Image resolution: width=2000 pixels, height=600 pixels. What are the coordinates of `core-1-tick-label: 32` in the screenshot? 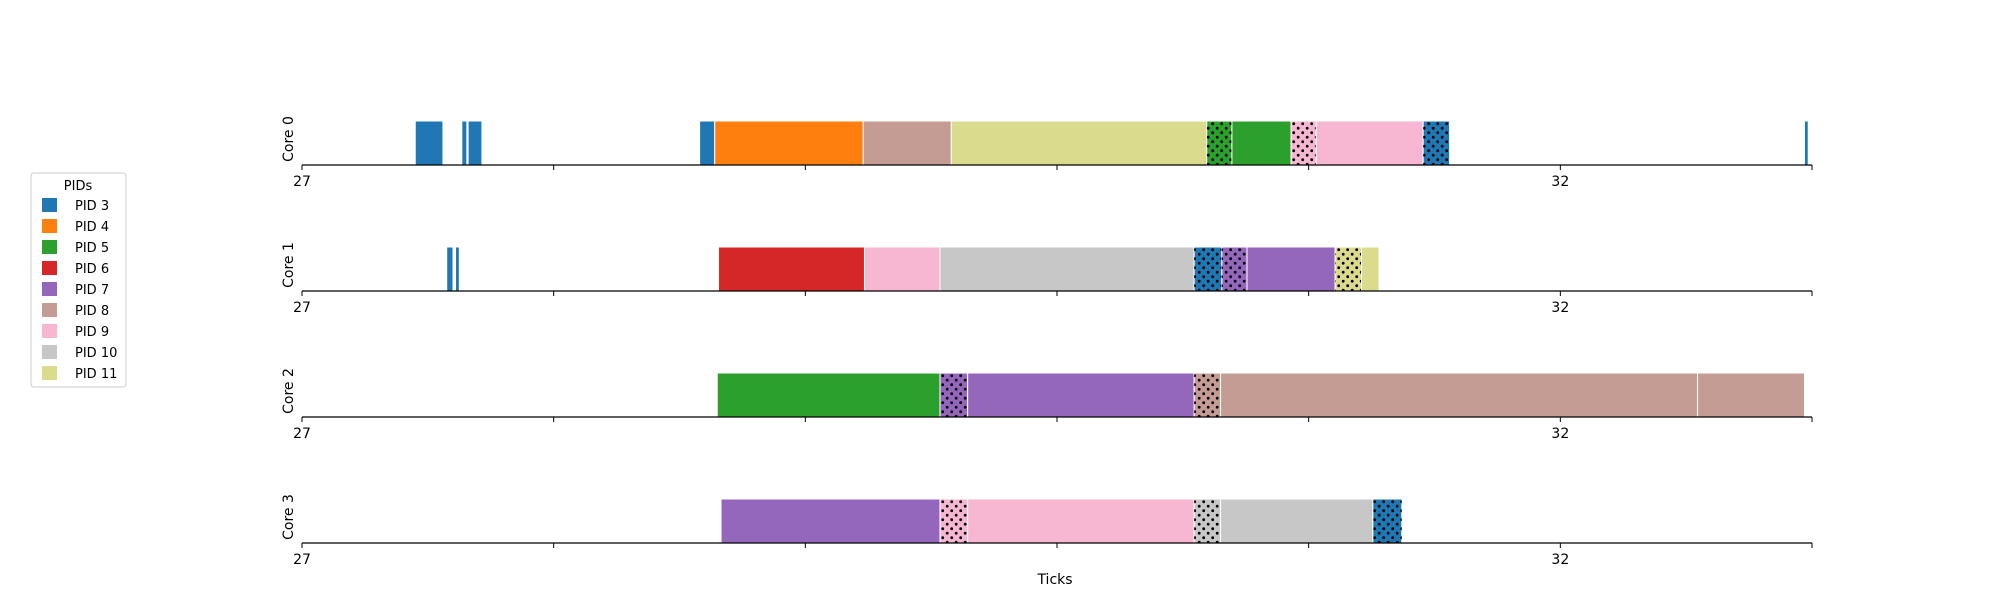 It's located at (1560, 308).